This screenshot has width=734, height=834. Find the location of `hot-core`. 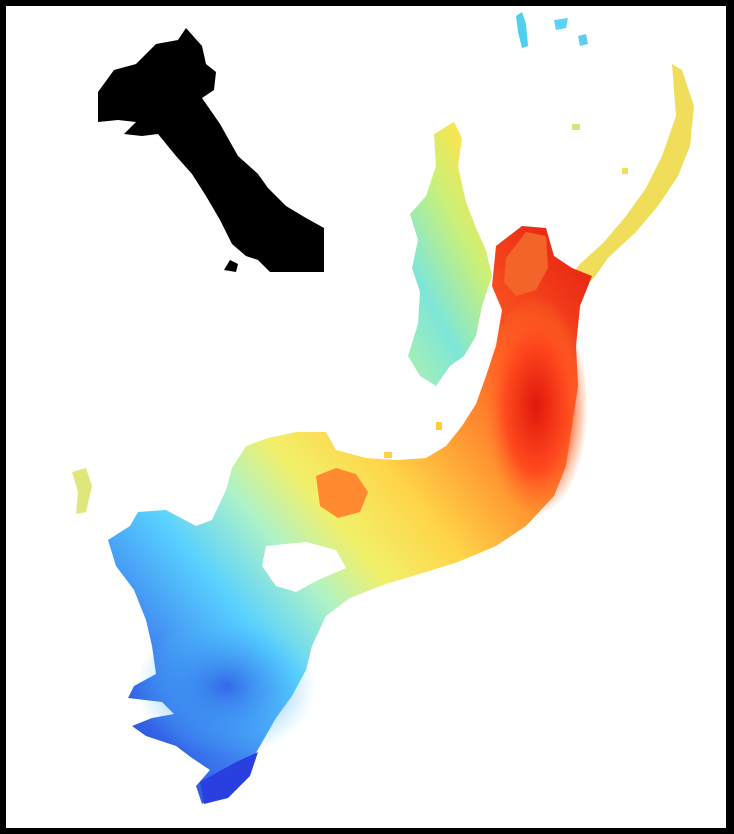

hot-core is located at coordinates (536, 406).